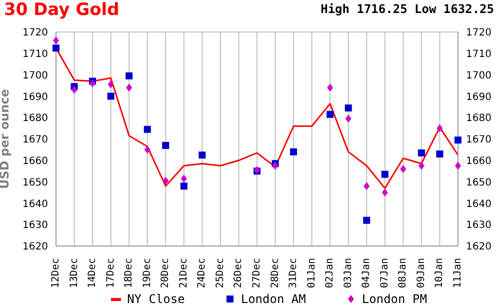 This screenshot has width=500, height=306. Describe the element at coordinates (479, 76) in the screenshot. I see `y2-tick-label: 1700` at that location.